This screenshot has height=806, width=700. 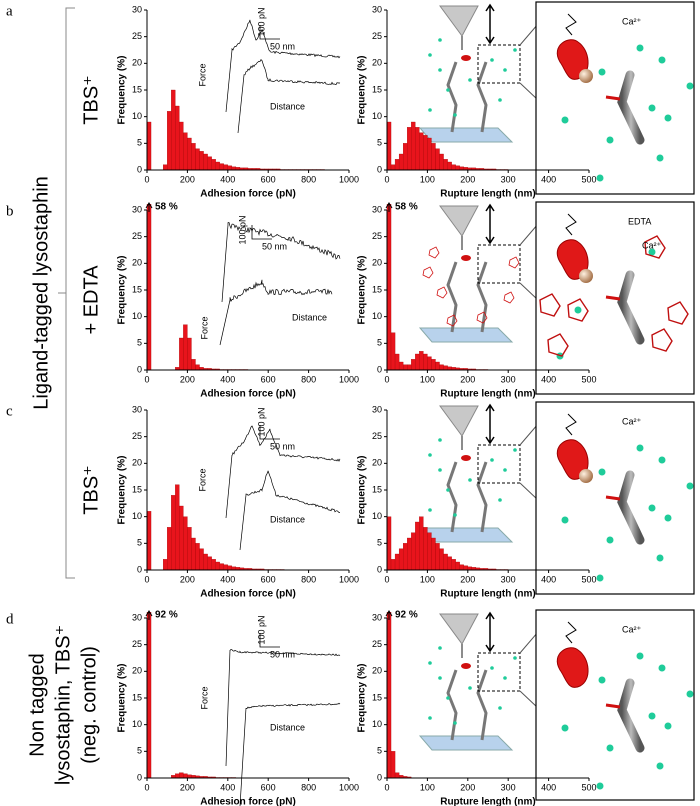 What do you see at coordinates (70, 293) in the screenshot?
I see `bracket` at bounding box center [70, 293].